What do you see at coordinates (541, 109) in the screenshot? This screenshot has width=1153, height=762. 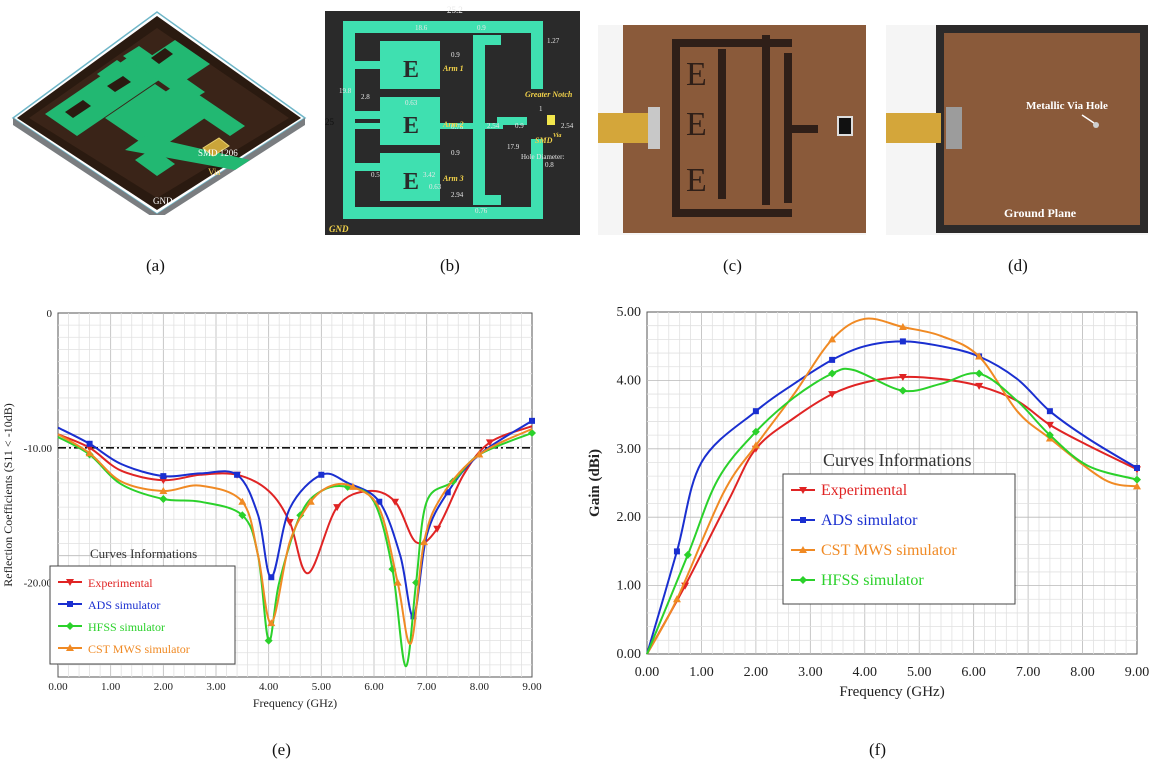 I see `dim-one: 1` at bounding box center [541, 109].